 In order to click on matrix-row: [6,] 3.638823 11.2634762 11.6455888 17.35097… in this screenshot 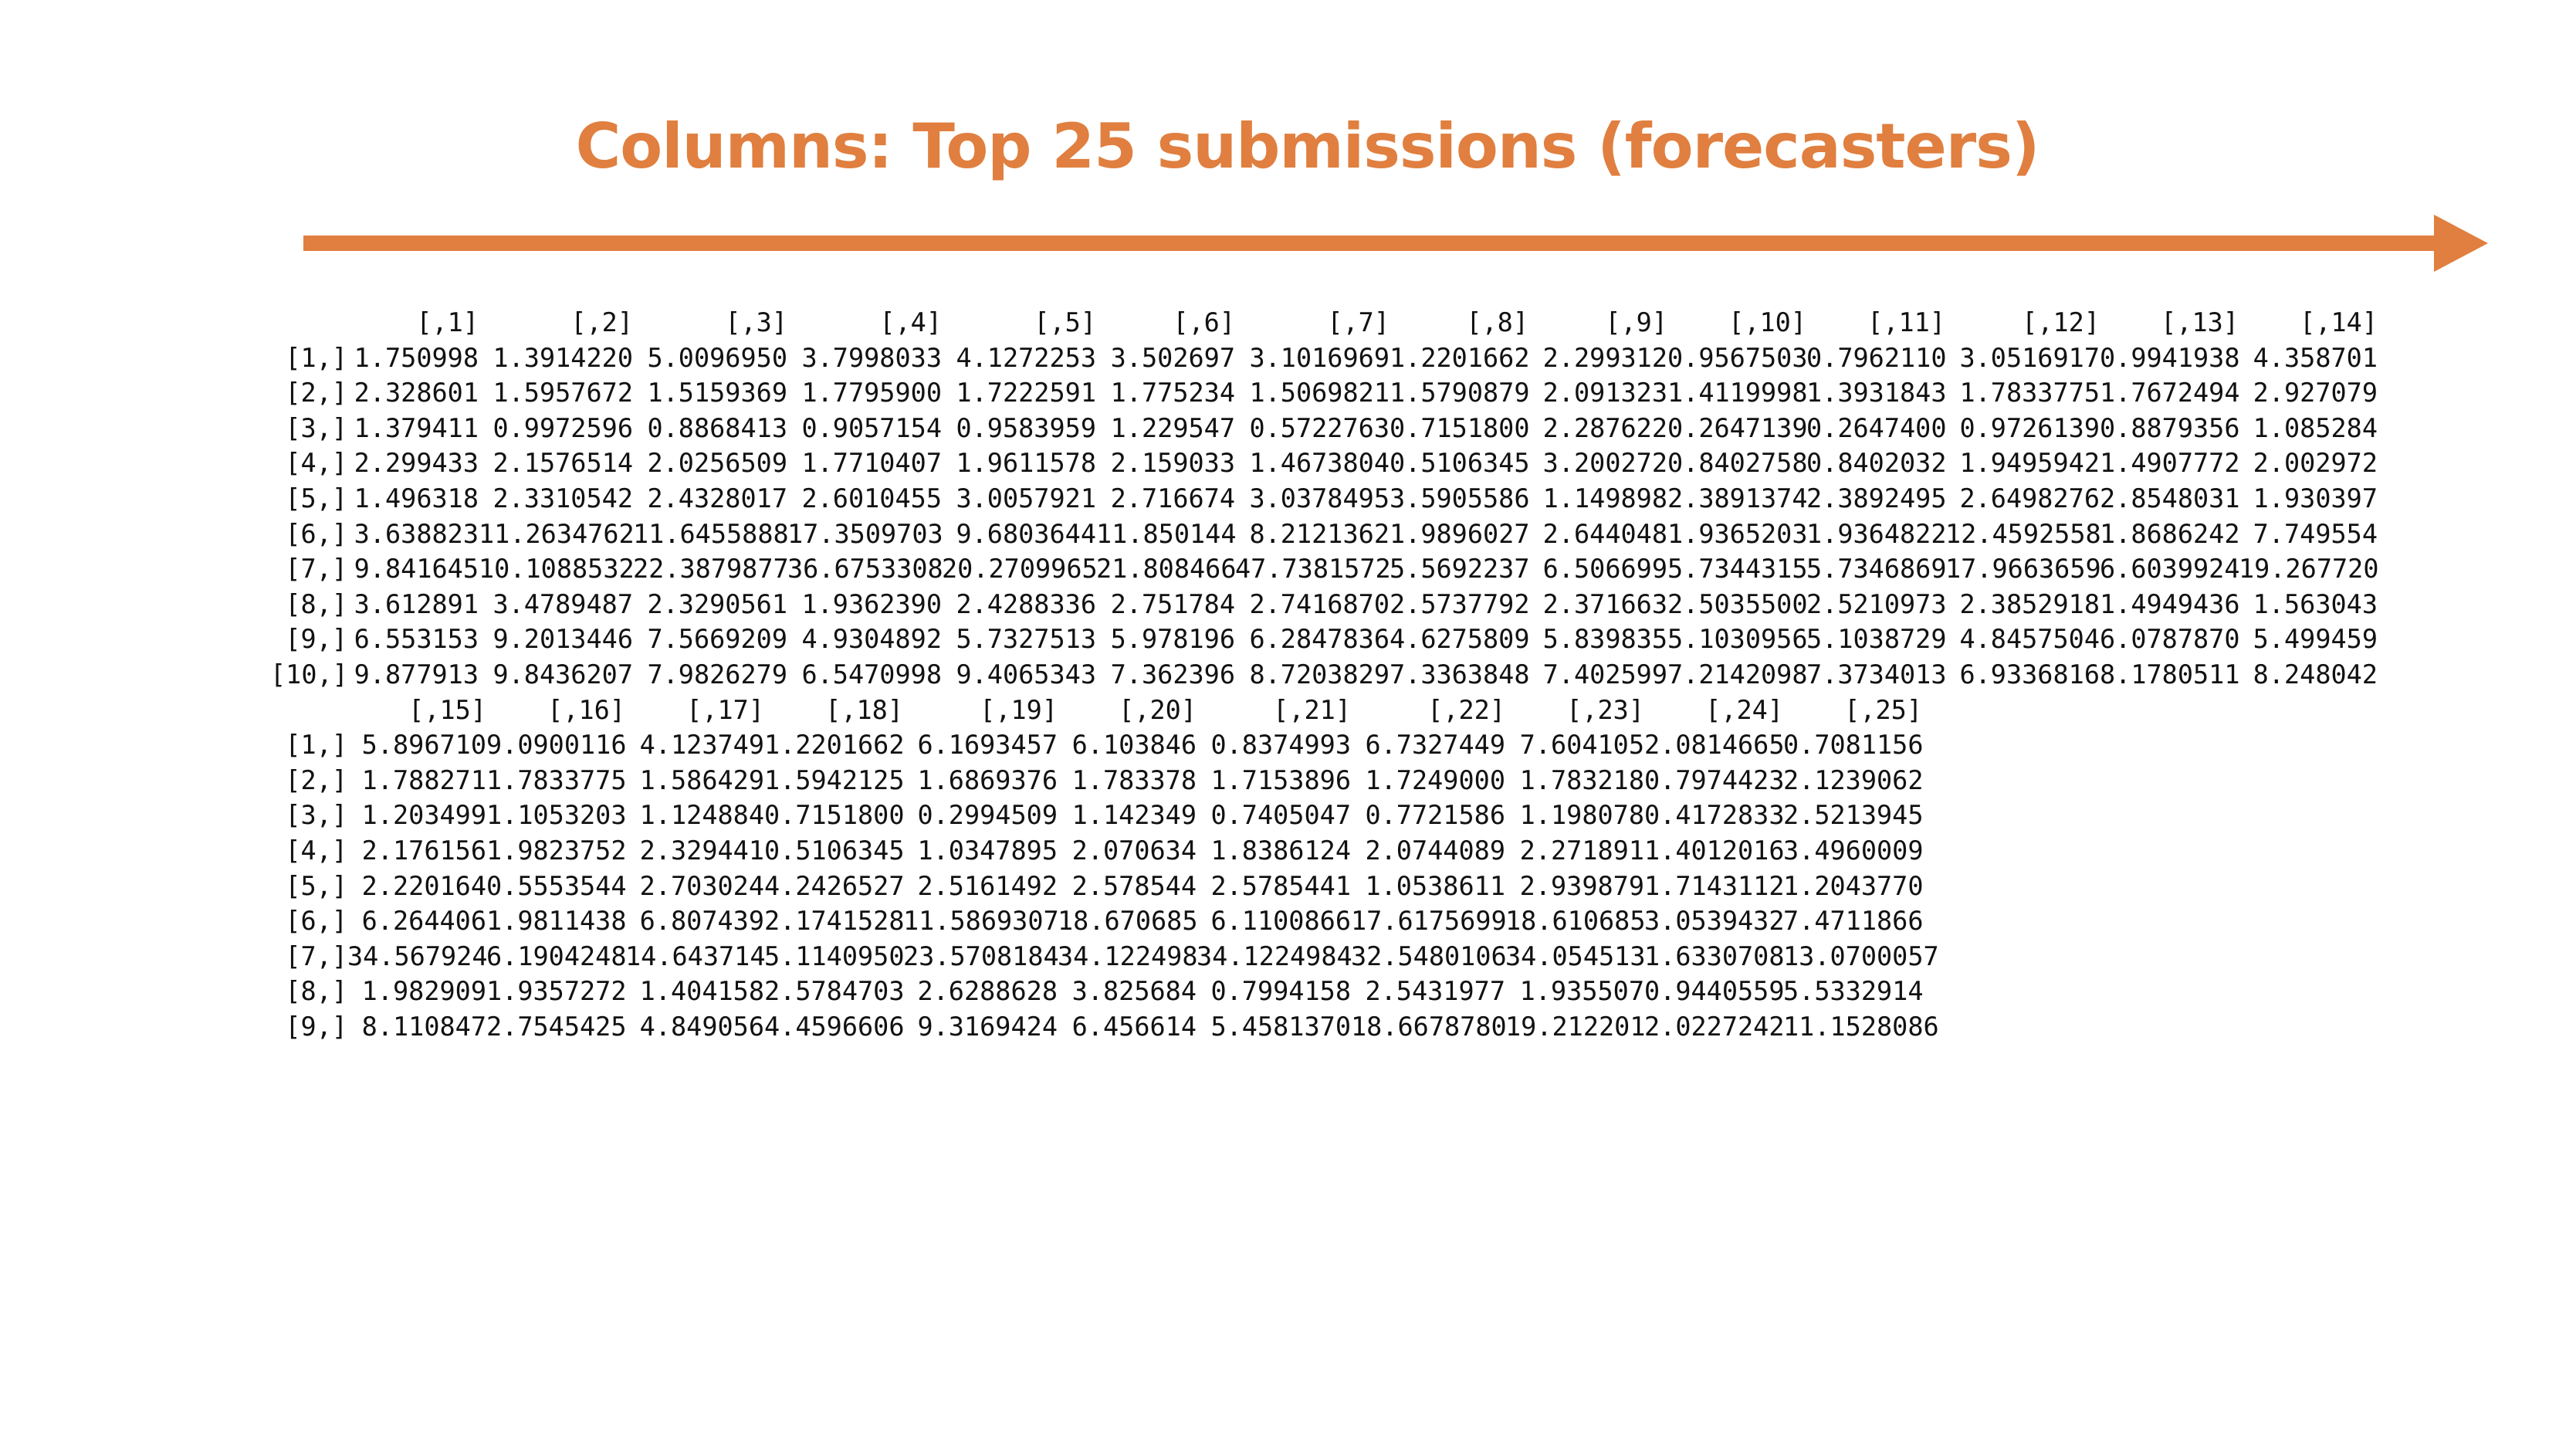, I will do `click(1382, 534)`.